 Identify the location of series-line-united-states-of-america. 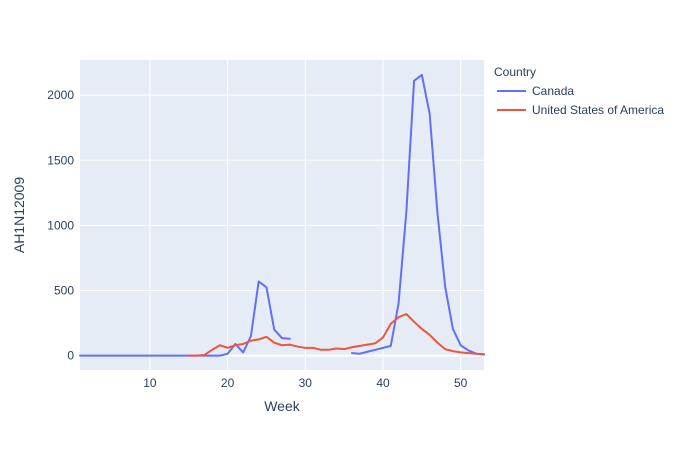
(336, 334).